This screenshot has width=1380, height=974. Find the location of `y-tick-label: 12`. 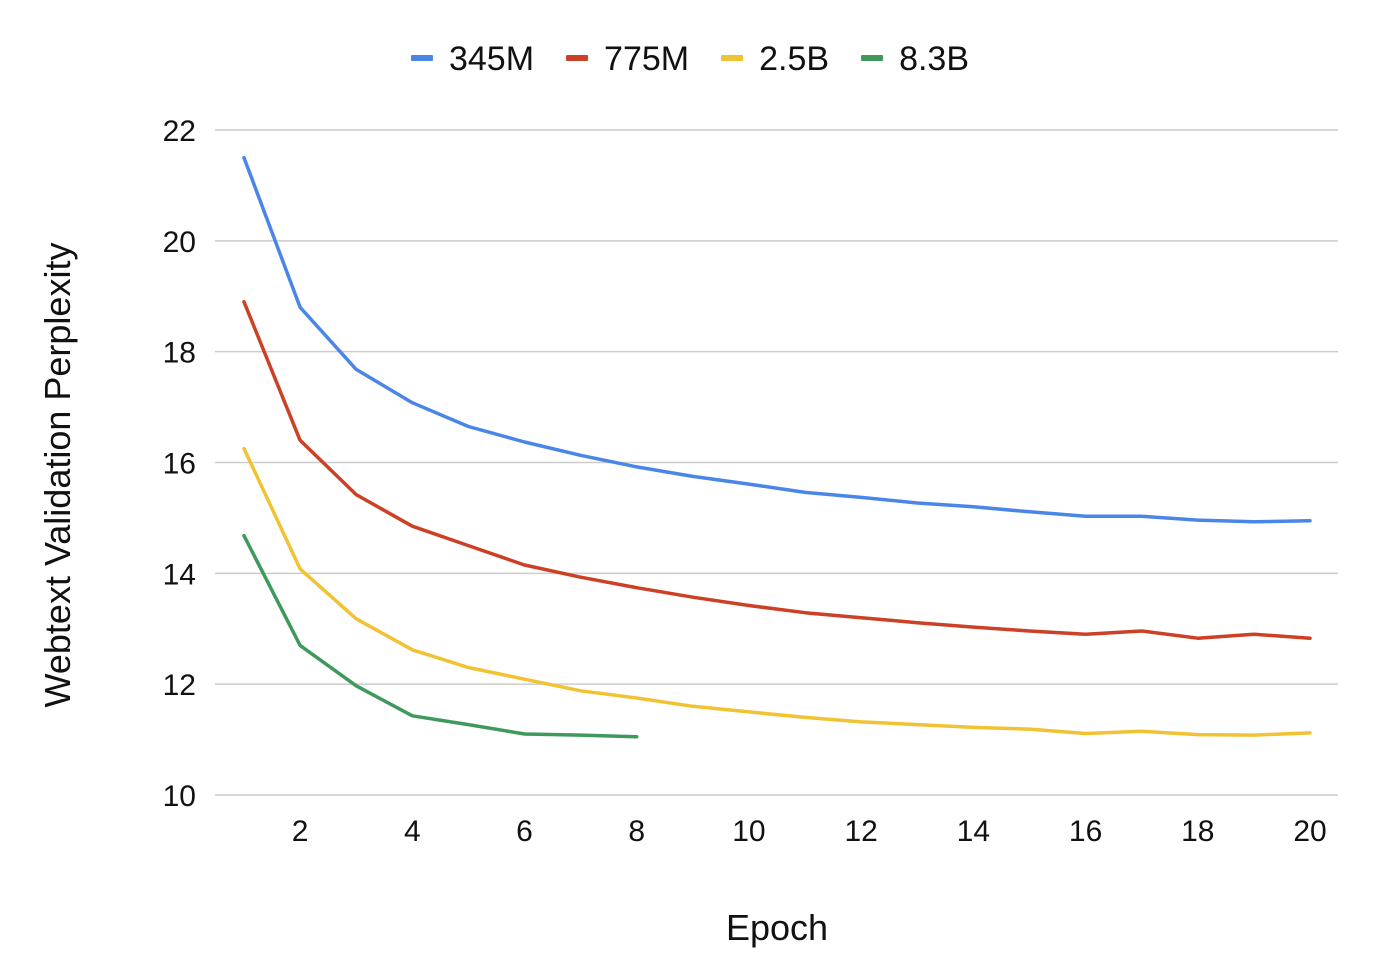

y-tick-label: 12 is located at coordinates (179, 685).